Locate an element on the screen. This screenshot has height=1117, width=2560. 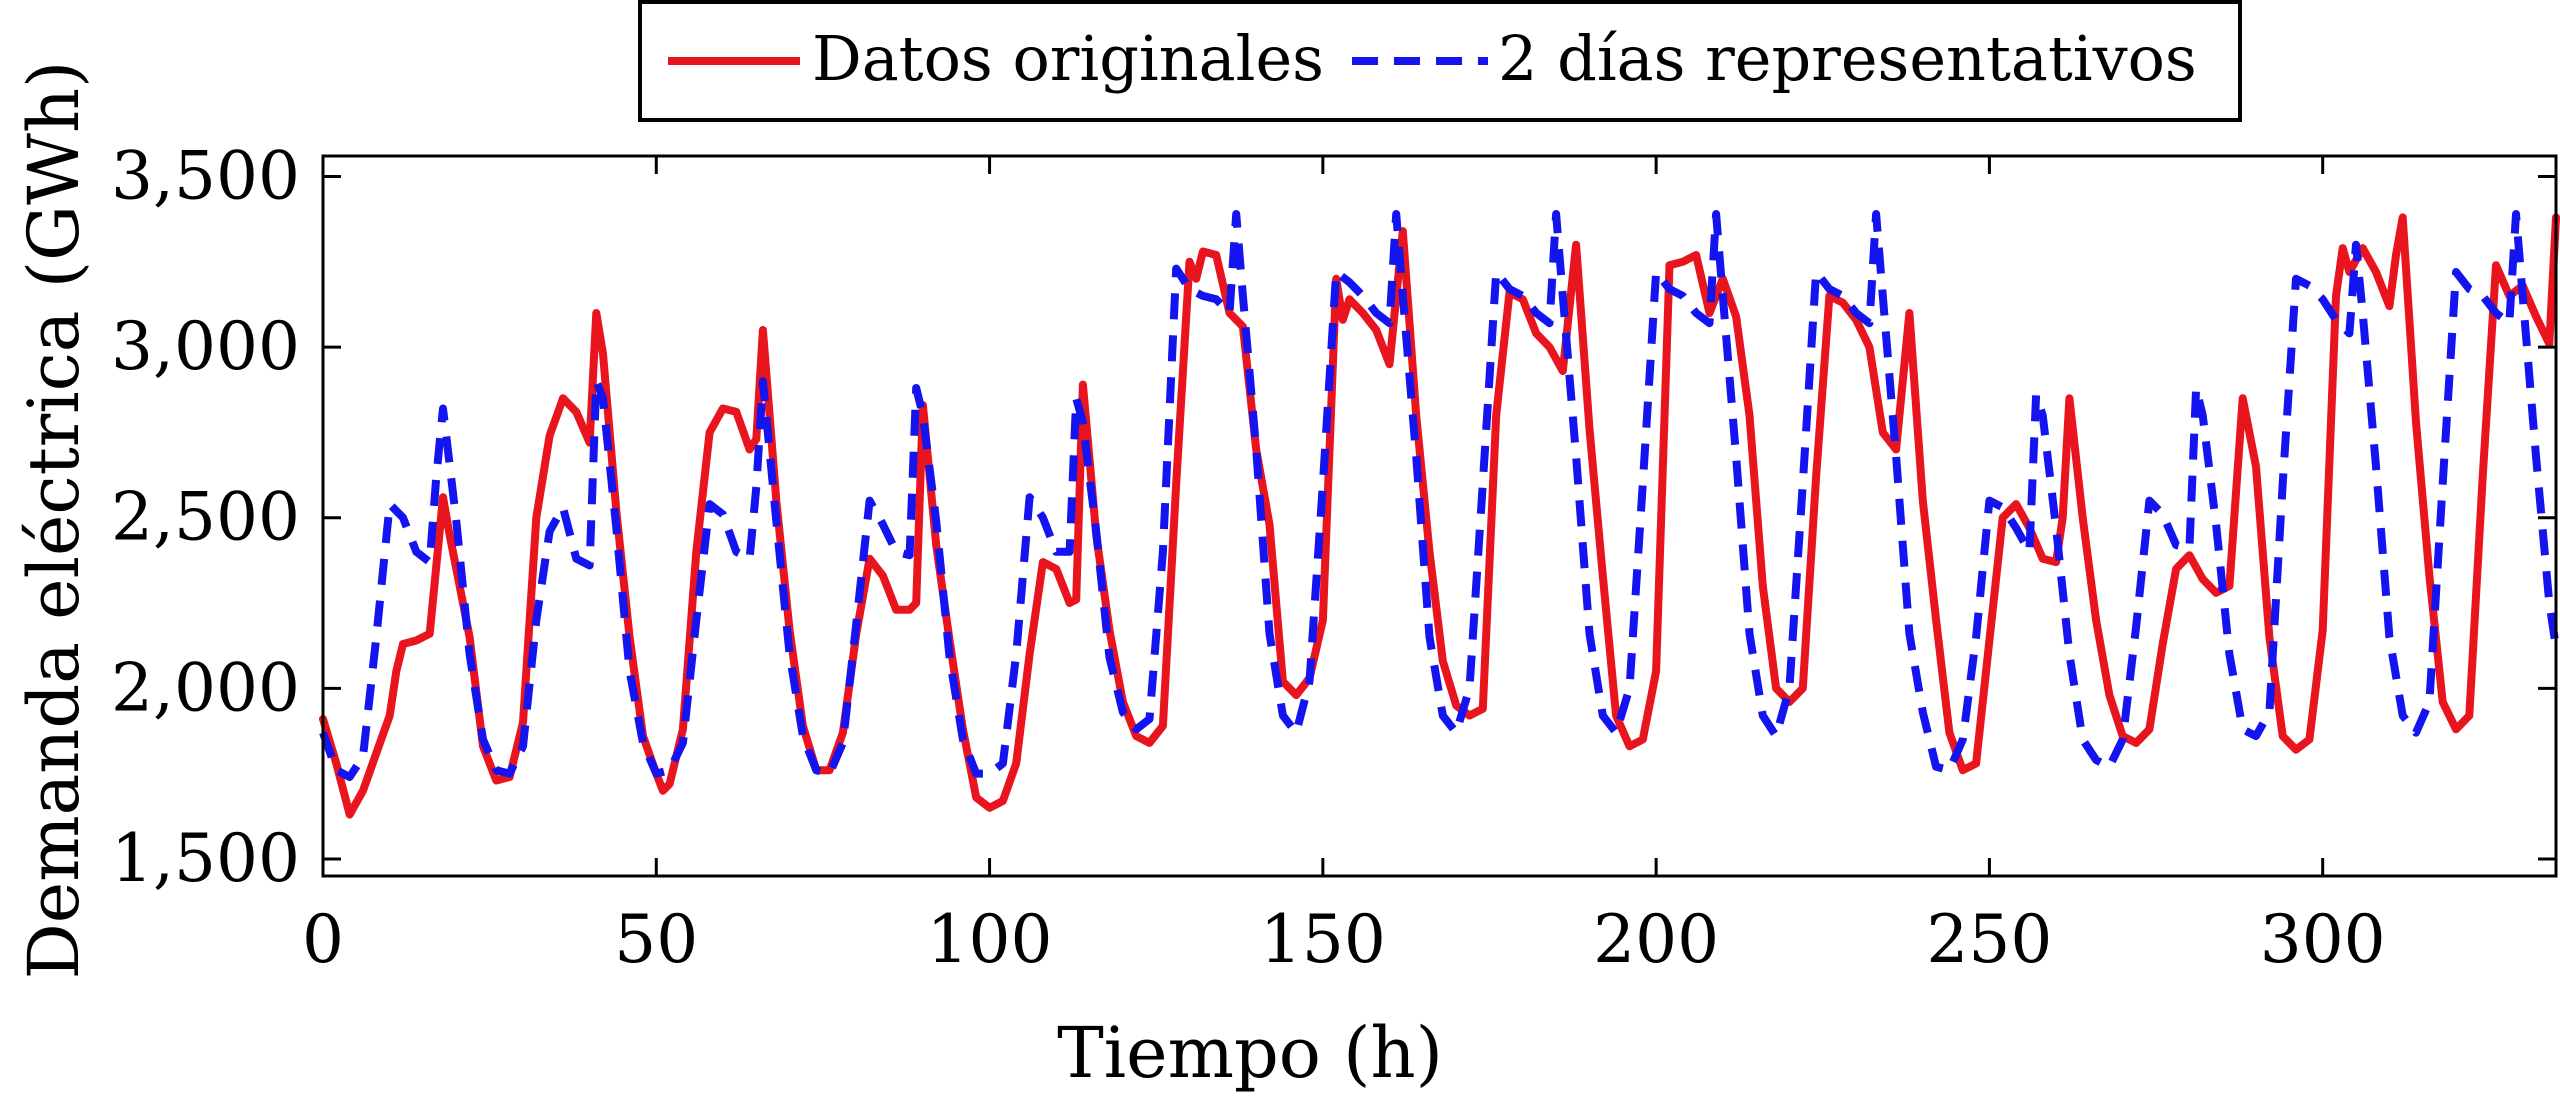
y-tick-label: 2,500 is located at coordinates (205, 517).